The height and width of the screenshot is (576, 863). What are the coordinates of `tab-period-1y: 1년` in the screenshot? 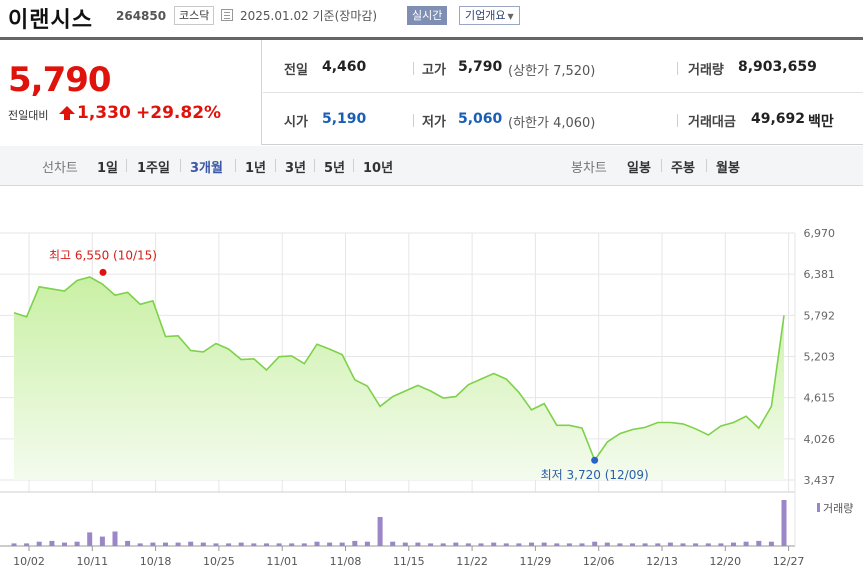 It's located at (256, 168).